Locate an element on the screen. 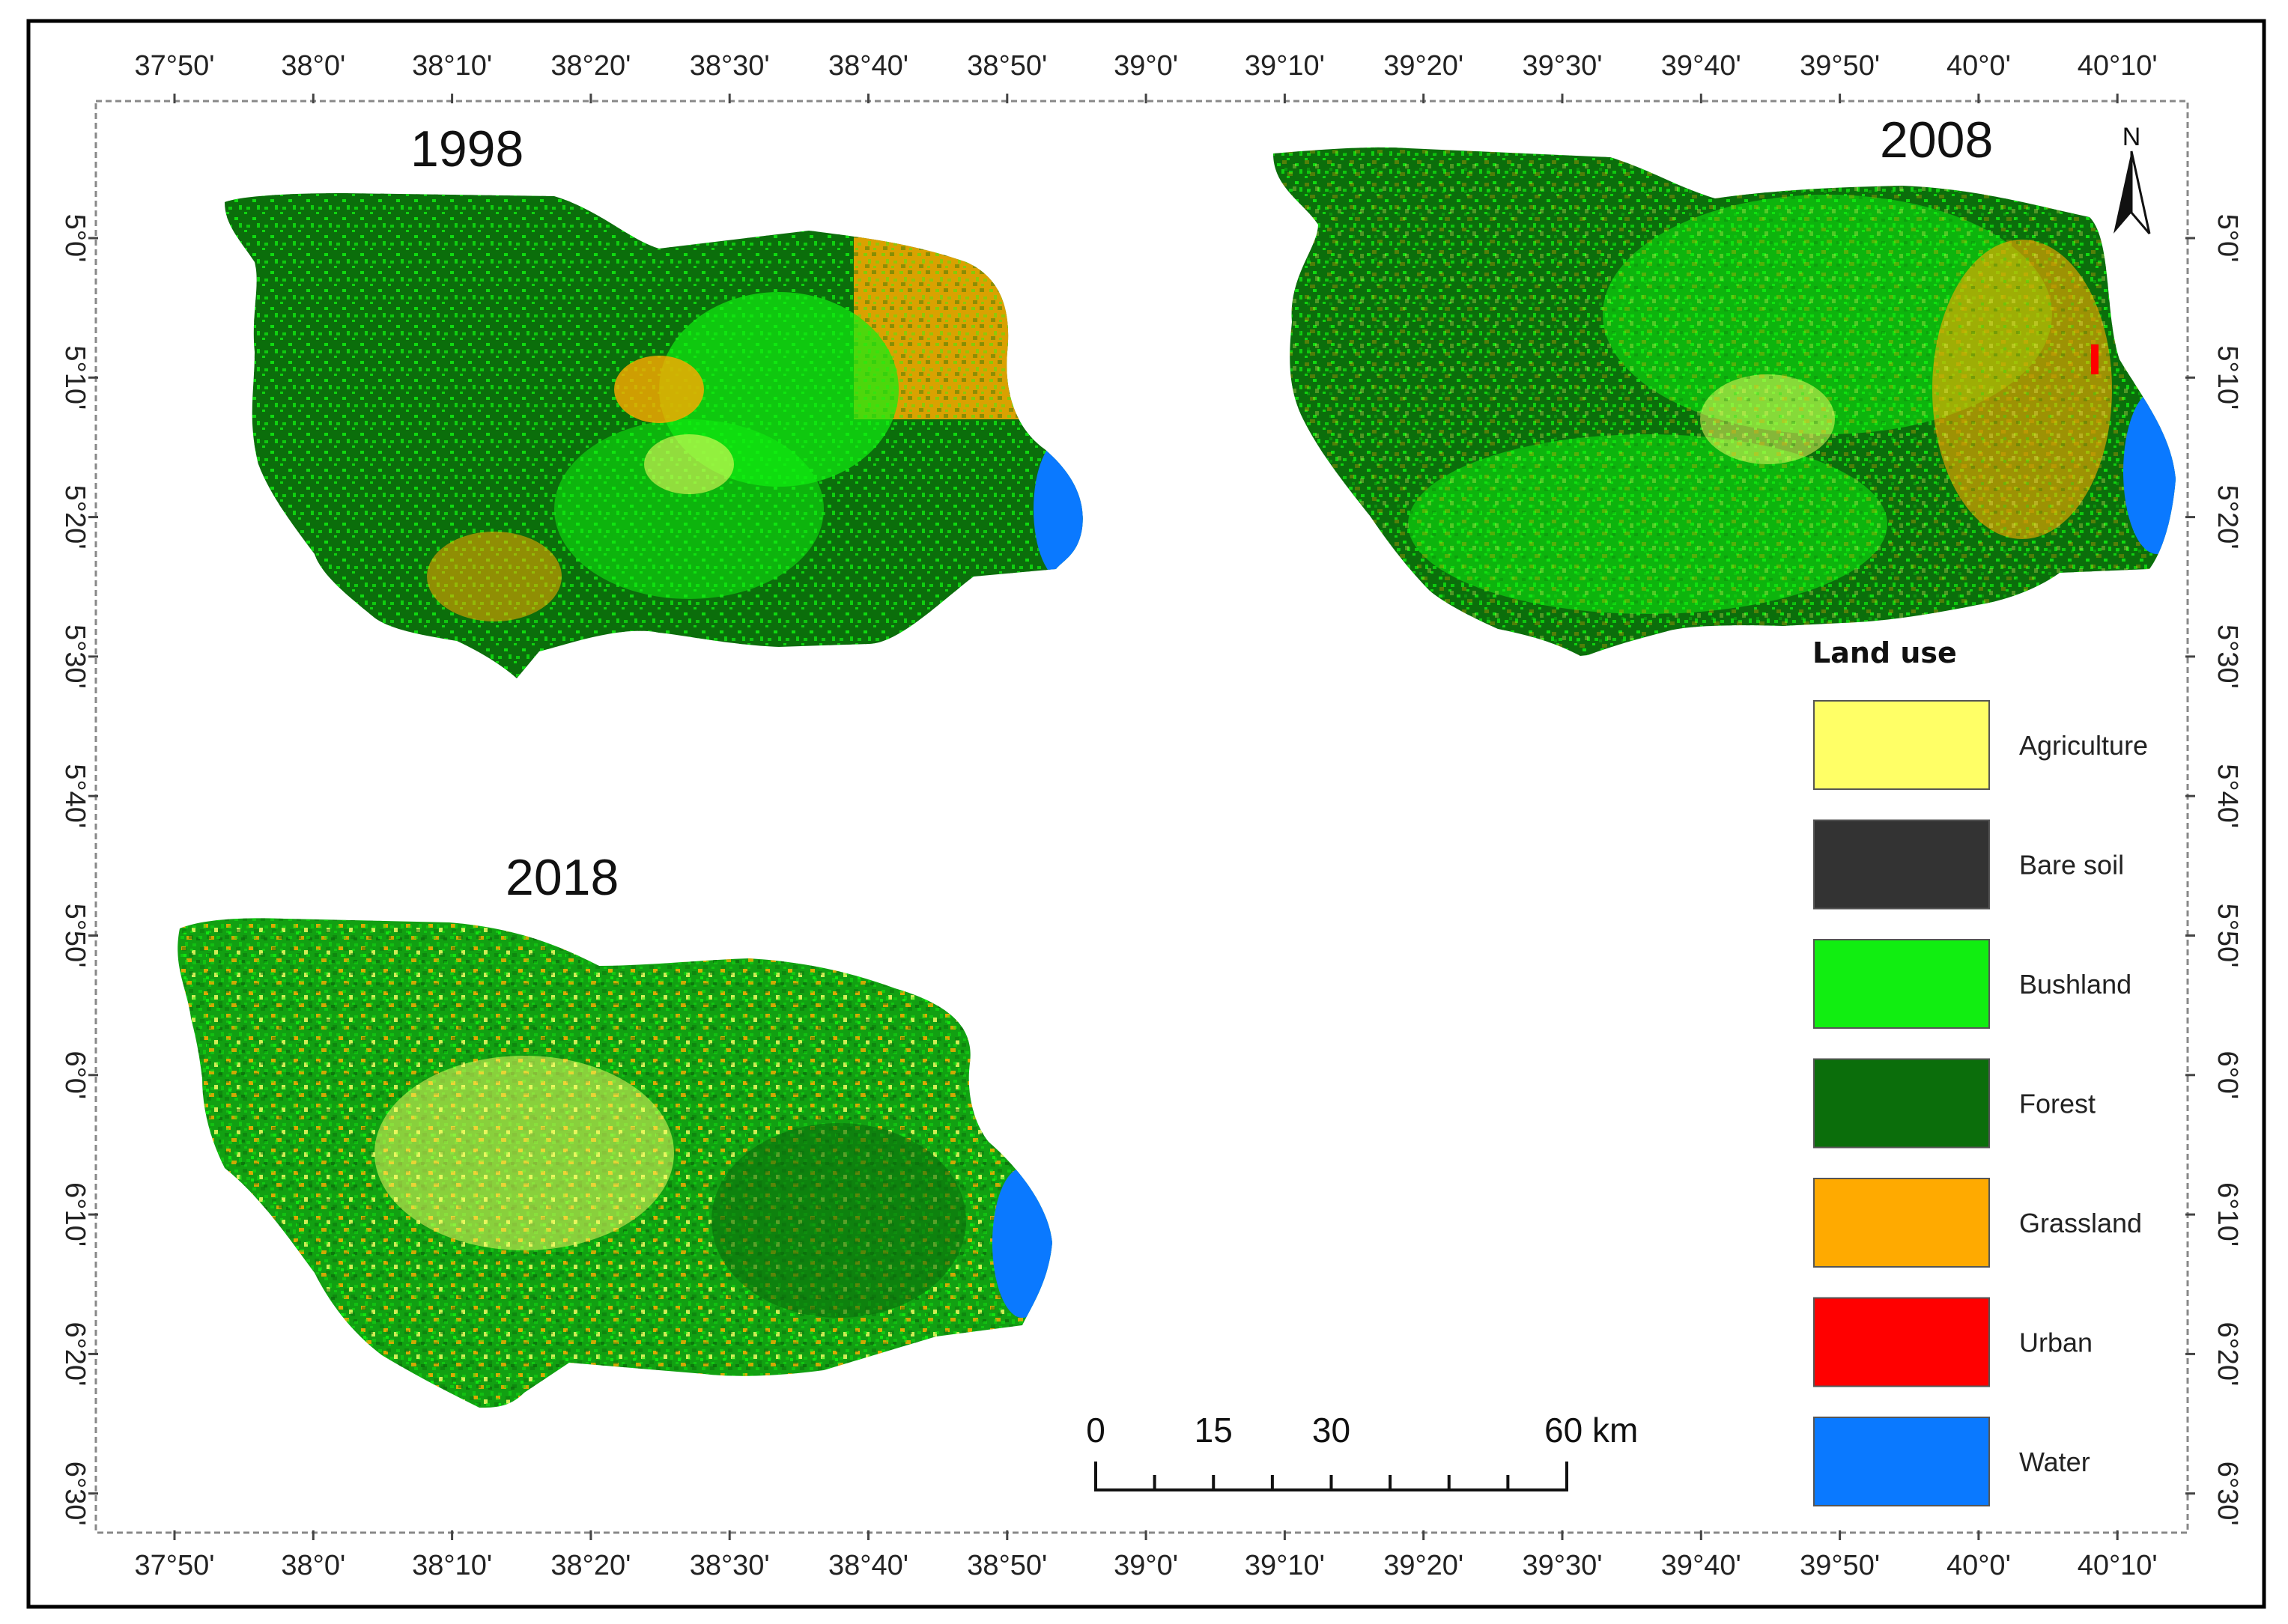 The width and height of the screenshot is (2288, 1624). scale-bar: 0 15 30 60 km is located at coordinates (1362, 1451).